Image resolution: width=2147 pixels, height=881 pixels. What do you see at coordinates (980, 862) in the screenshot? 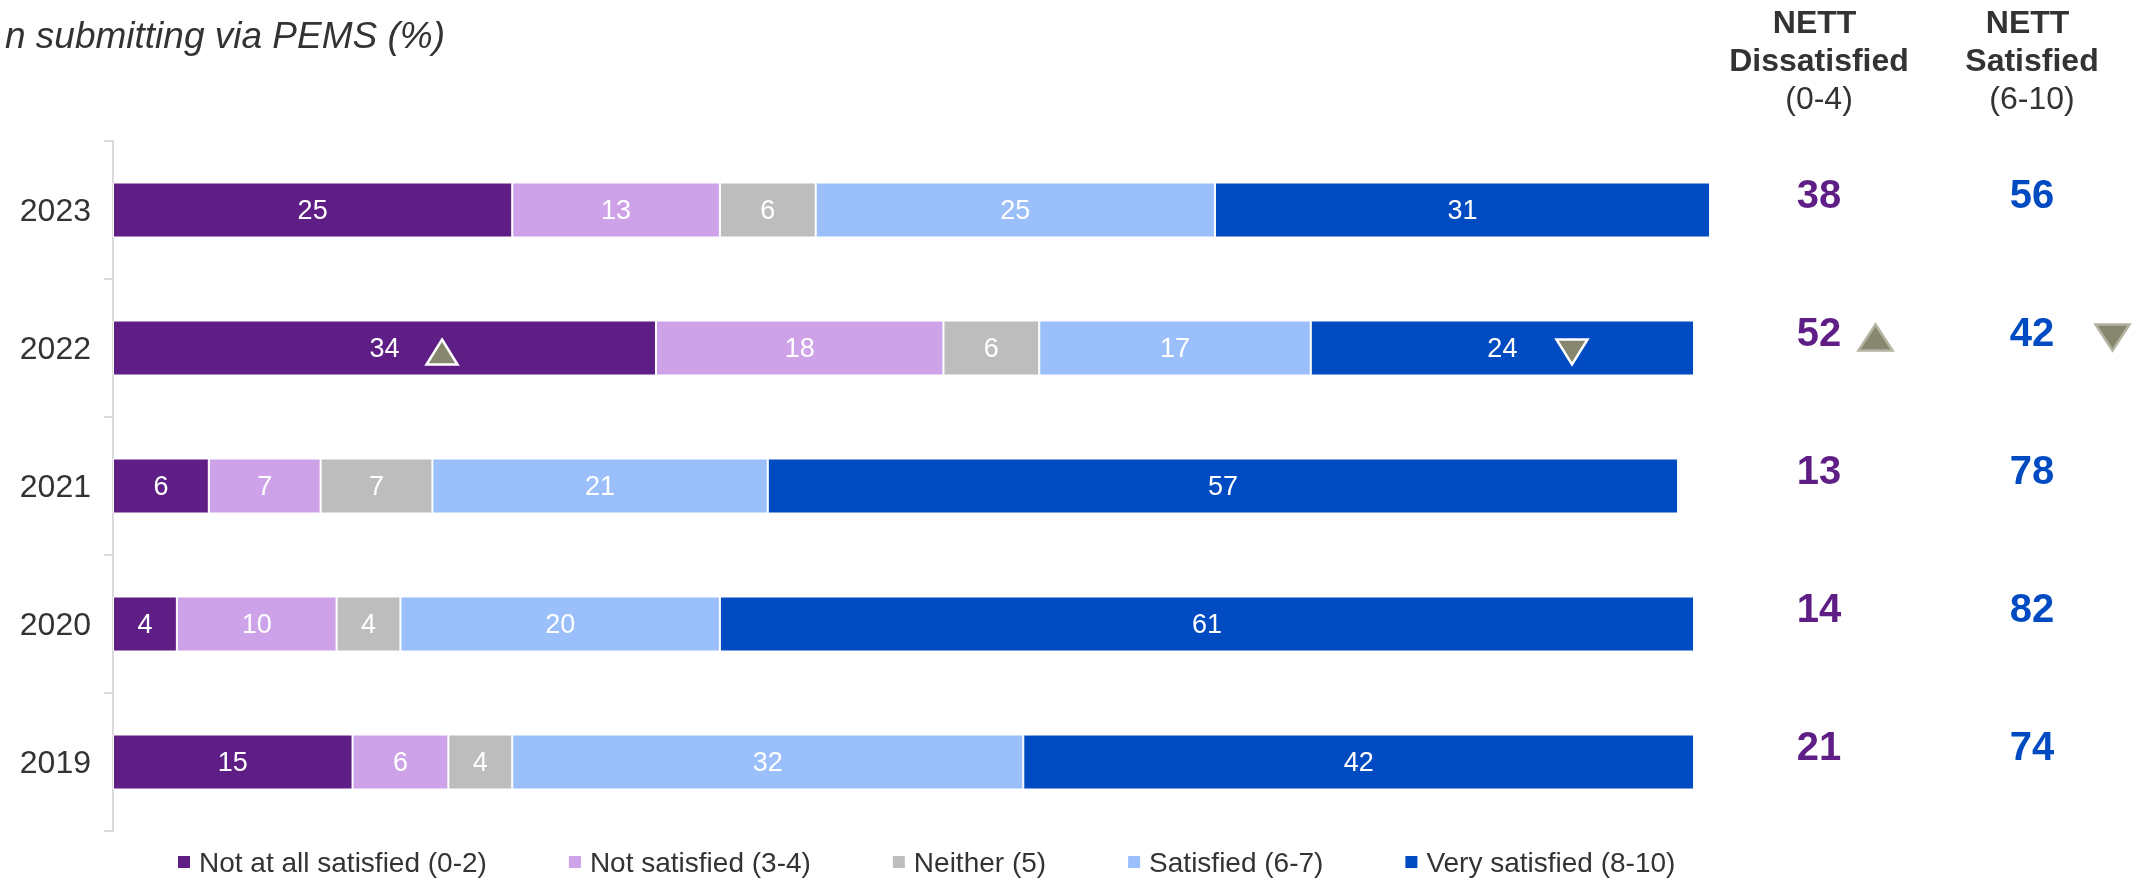
I see `legend-label: Neither (5)` at bounding box center [980, 862].